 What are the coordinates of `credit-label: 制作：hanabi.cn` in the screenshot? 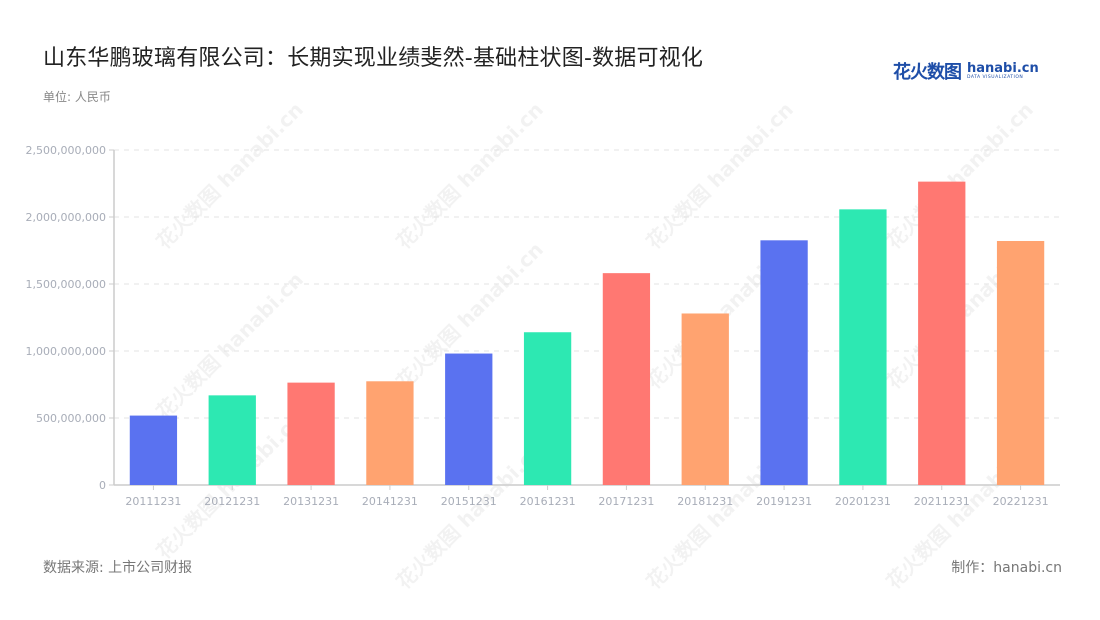 It's located at (1006, 568).